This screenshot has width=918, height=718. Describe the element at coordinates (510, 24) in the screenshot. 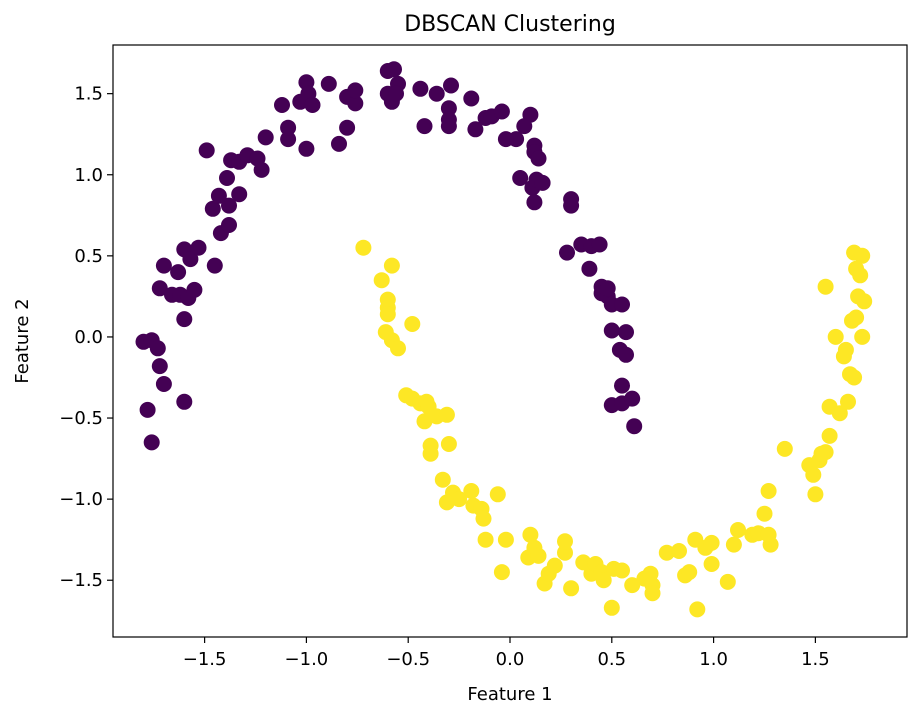

I see `chart-title: DBSCAN Clustering` at that location.